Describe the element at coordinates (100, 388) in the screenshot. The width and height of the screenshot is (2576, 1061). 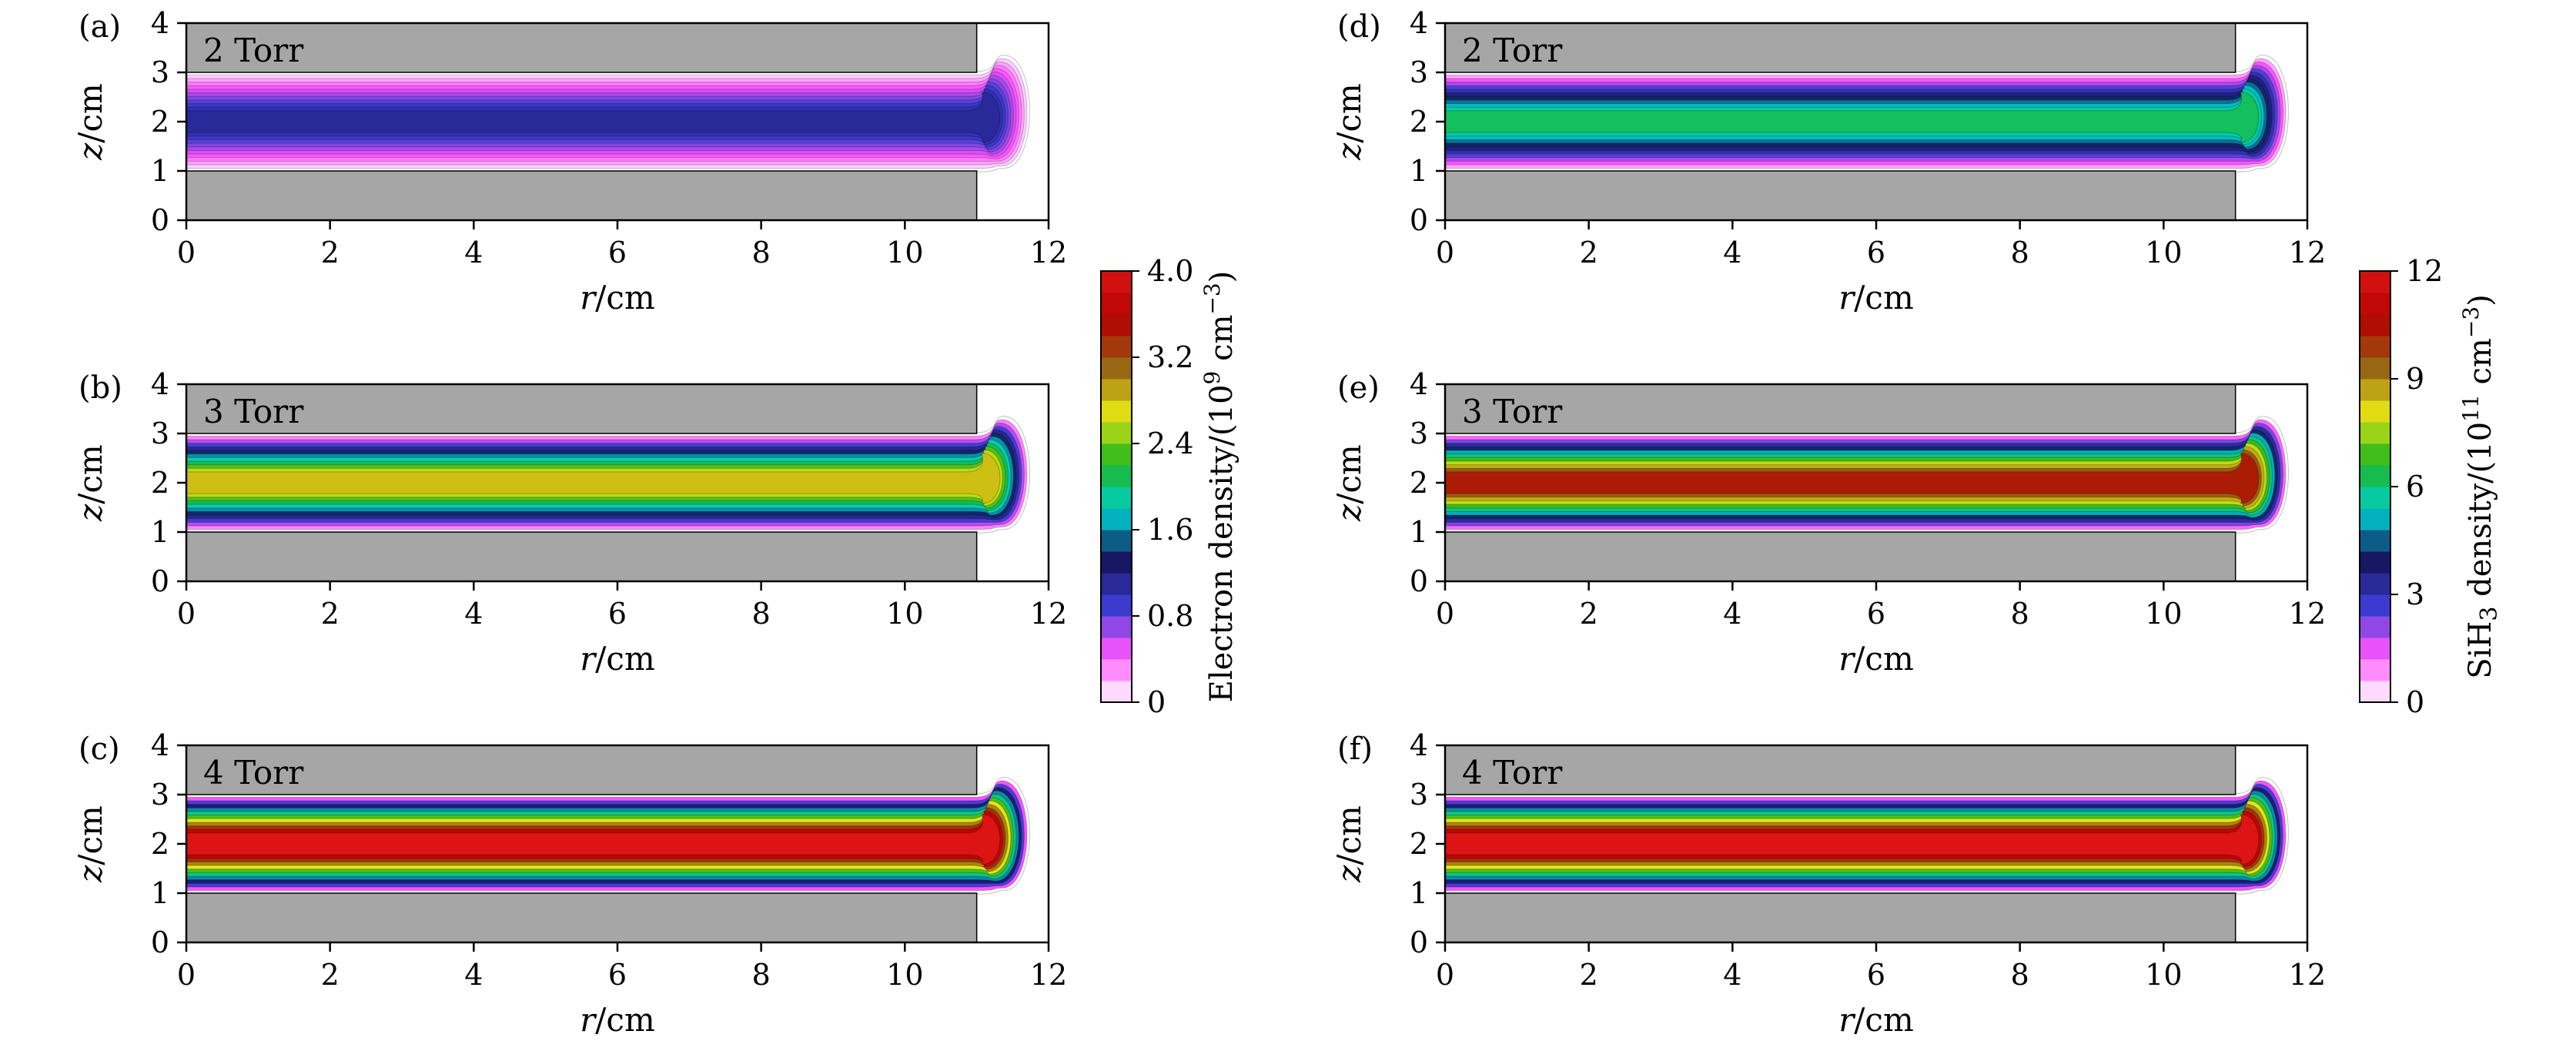
I see `panel-letter: (b)` at that location.